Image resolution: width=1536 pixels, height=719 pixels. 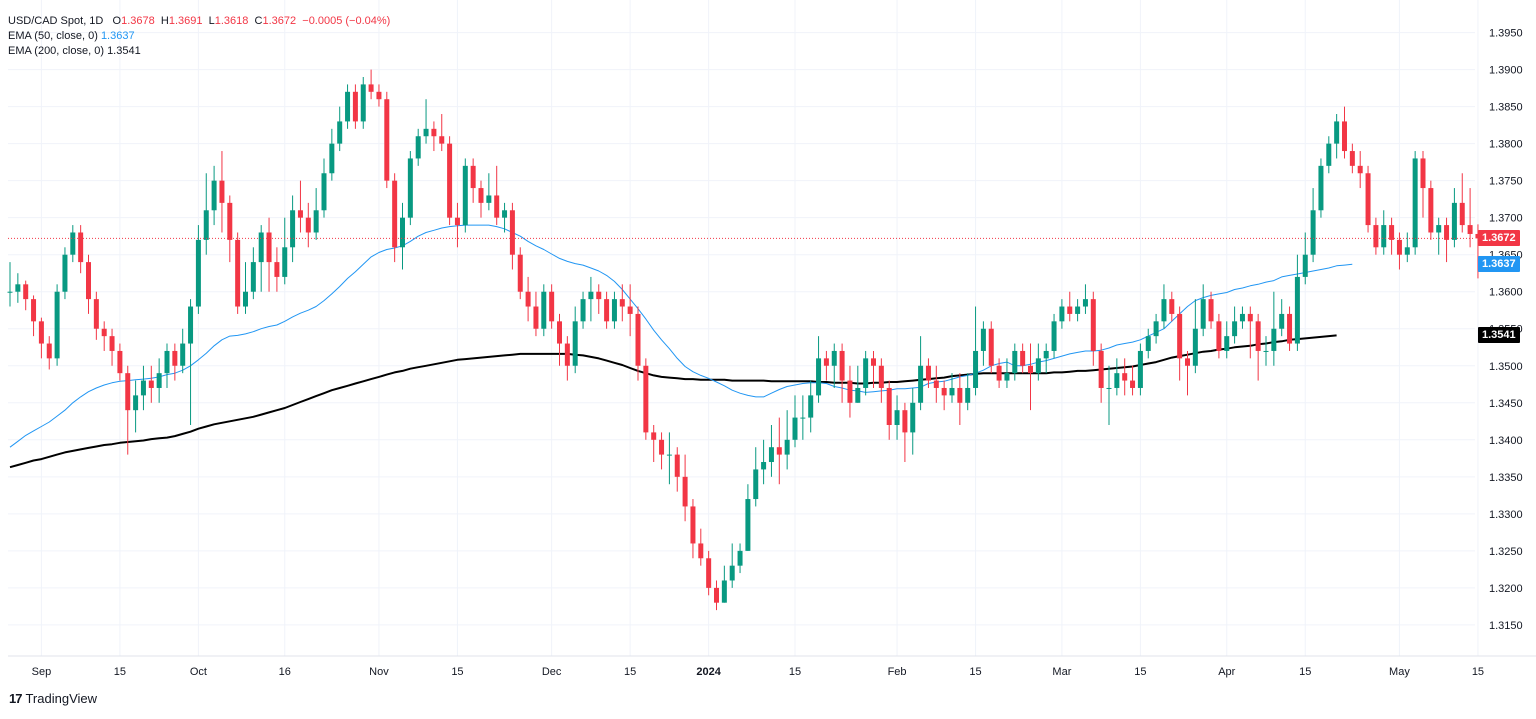 I want to click on time-tick-label: Sep, so click(x=42, y=672).